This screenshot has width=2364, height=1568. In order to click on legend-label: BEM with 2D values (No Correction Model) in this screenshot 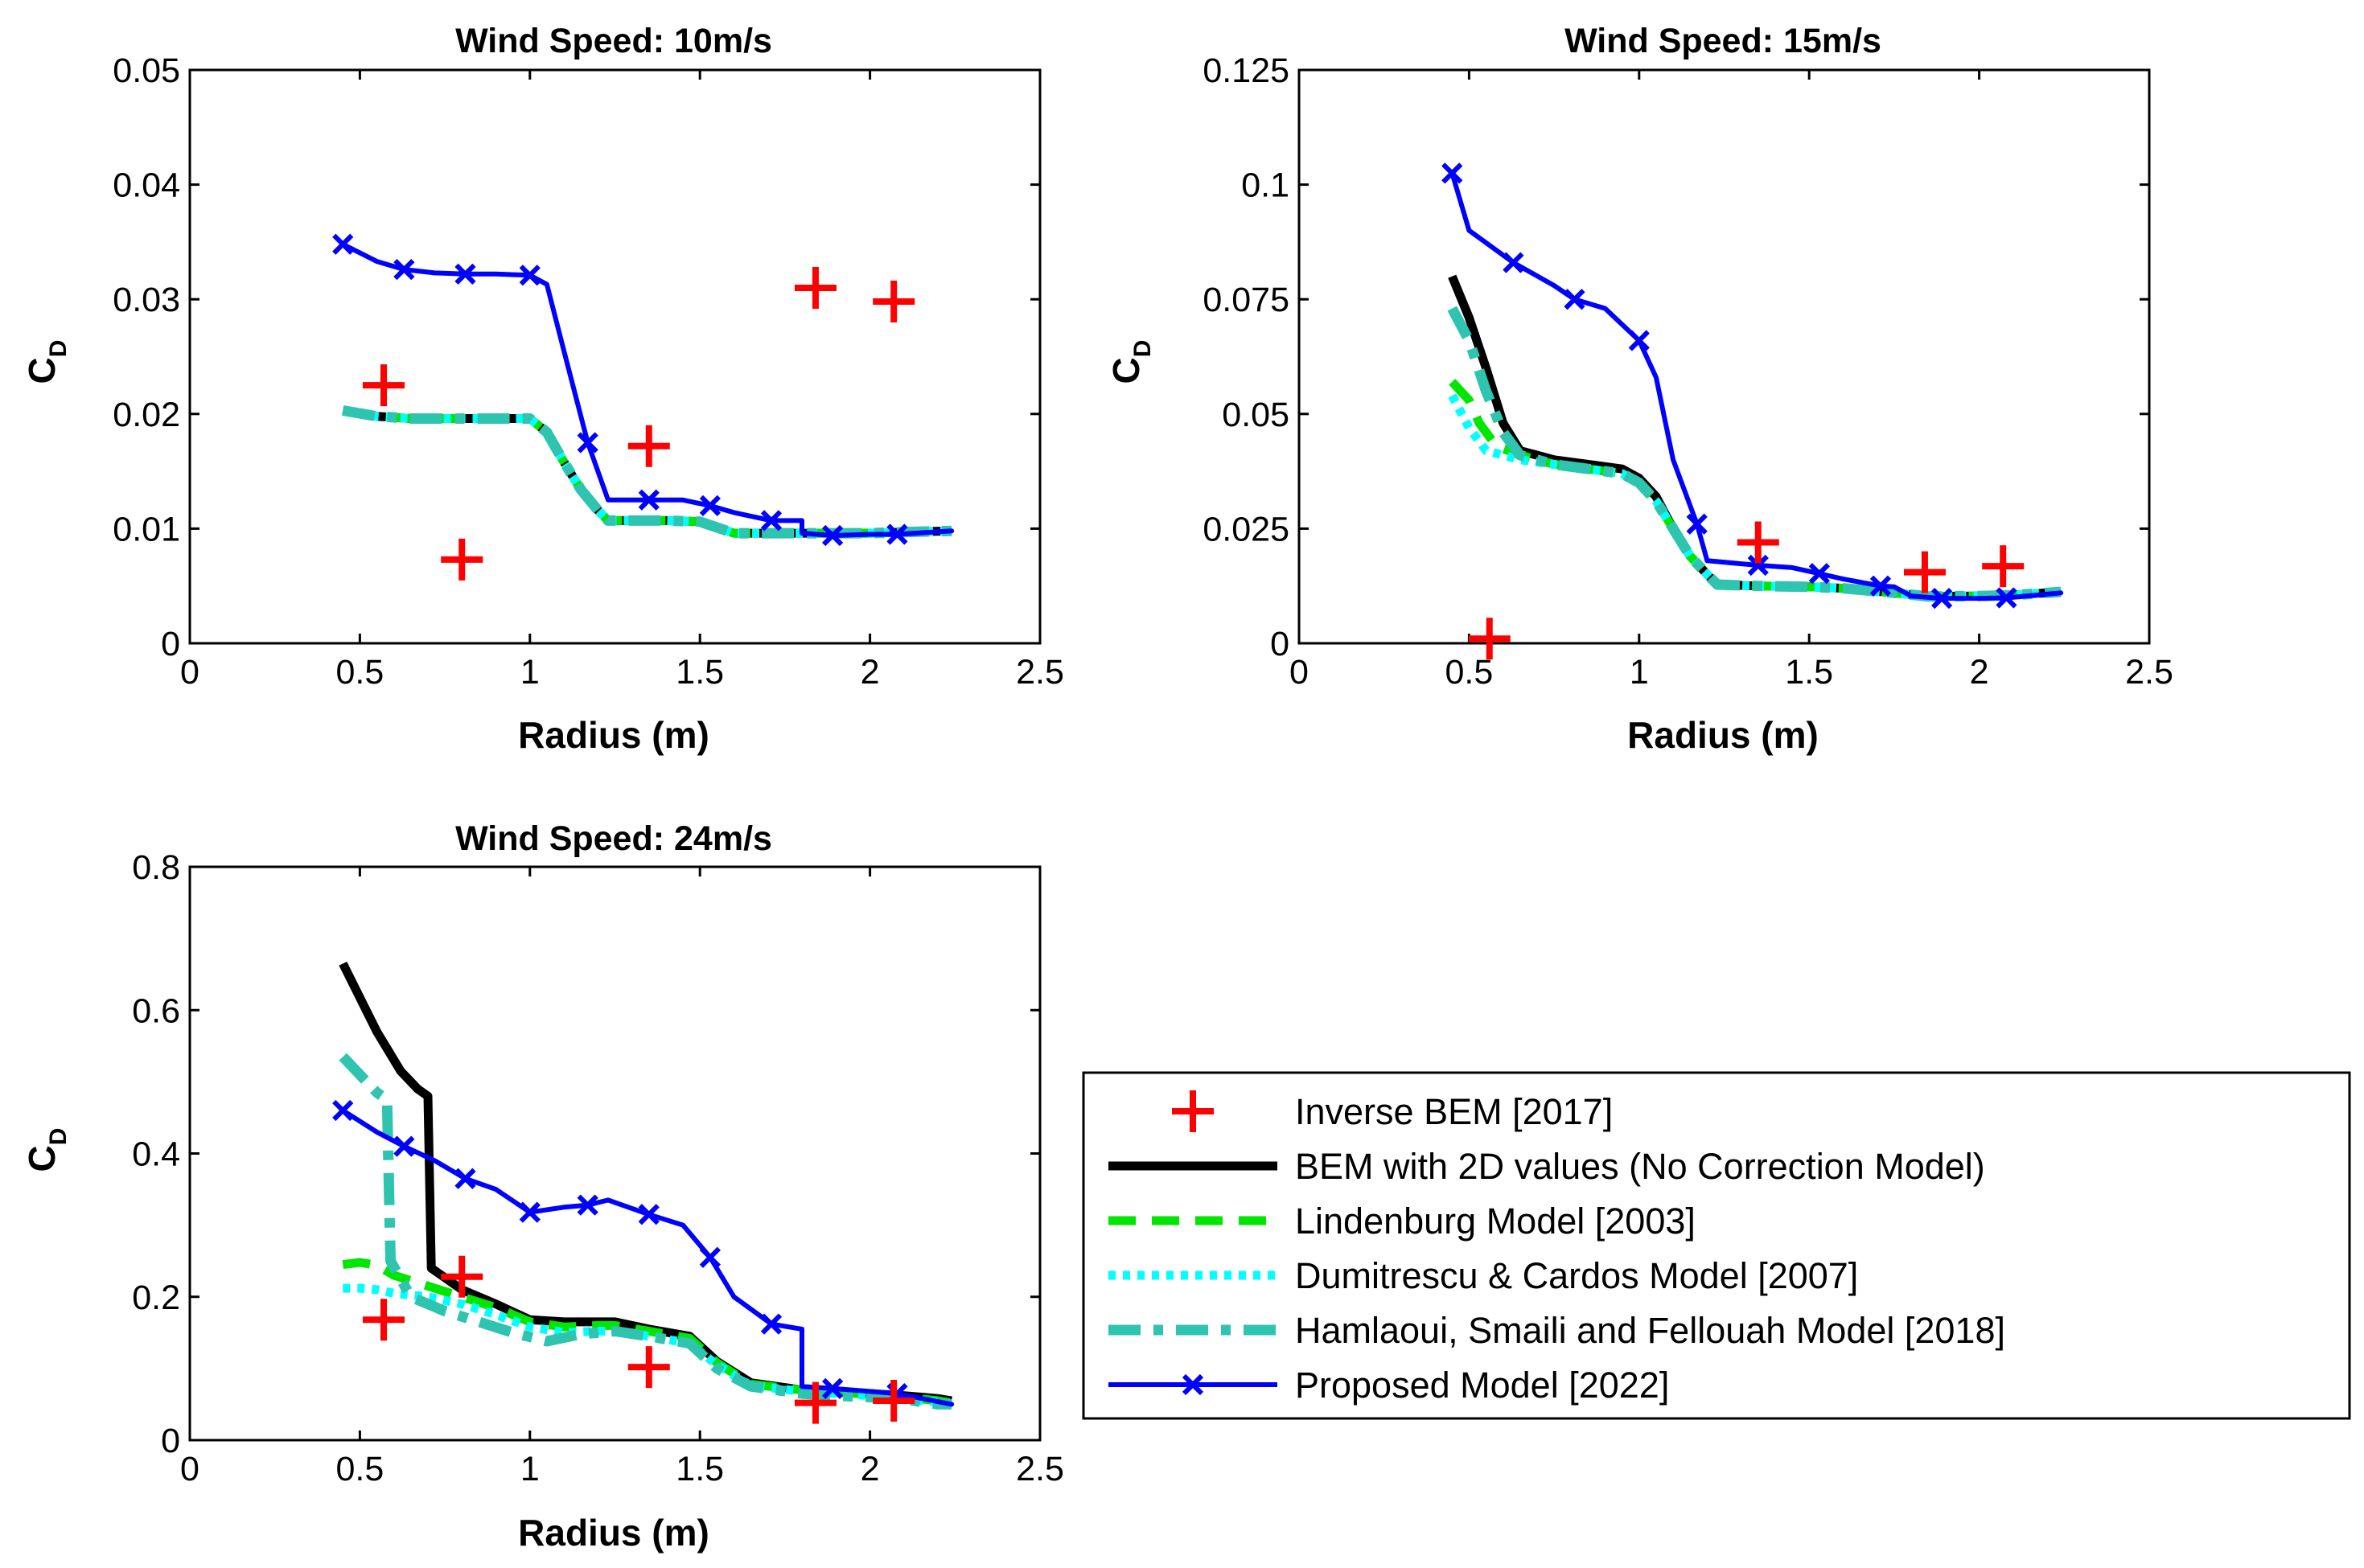, I will do `click(1640, 1166)`.